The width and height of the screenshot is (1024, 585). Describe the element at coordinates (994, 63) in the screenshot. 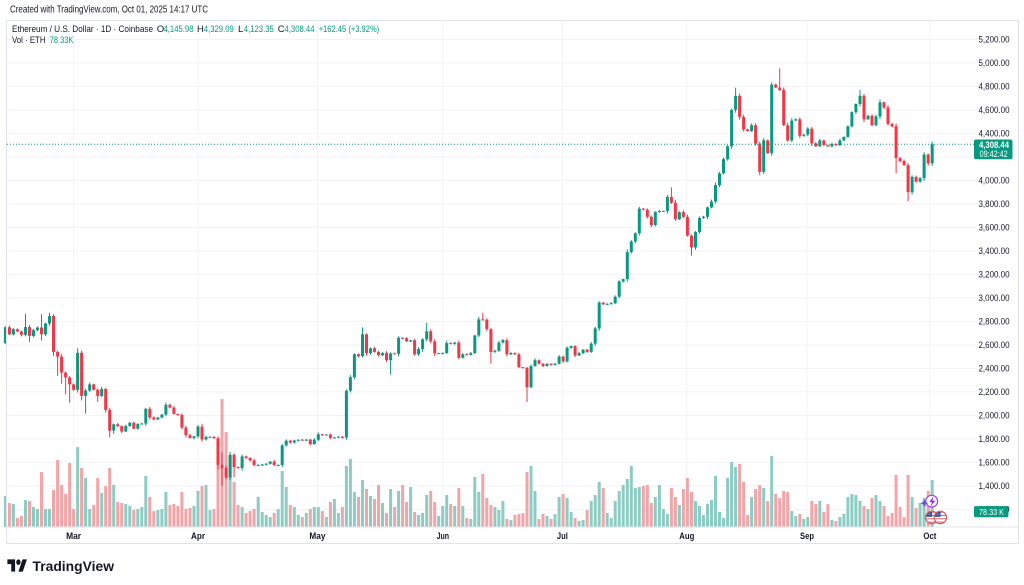

I see `svg-text: 5,000.00` at that location.